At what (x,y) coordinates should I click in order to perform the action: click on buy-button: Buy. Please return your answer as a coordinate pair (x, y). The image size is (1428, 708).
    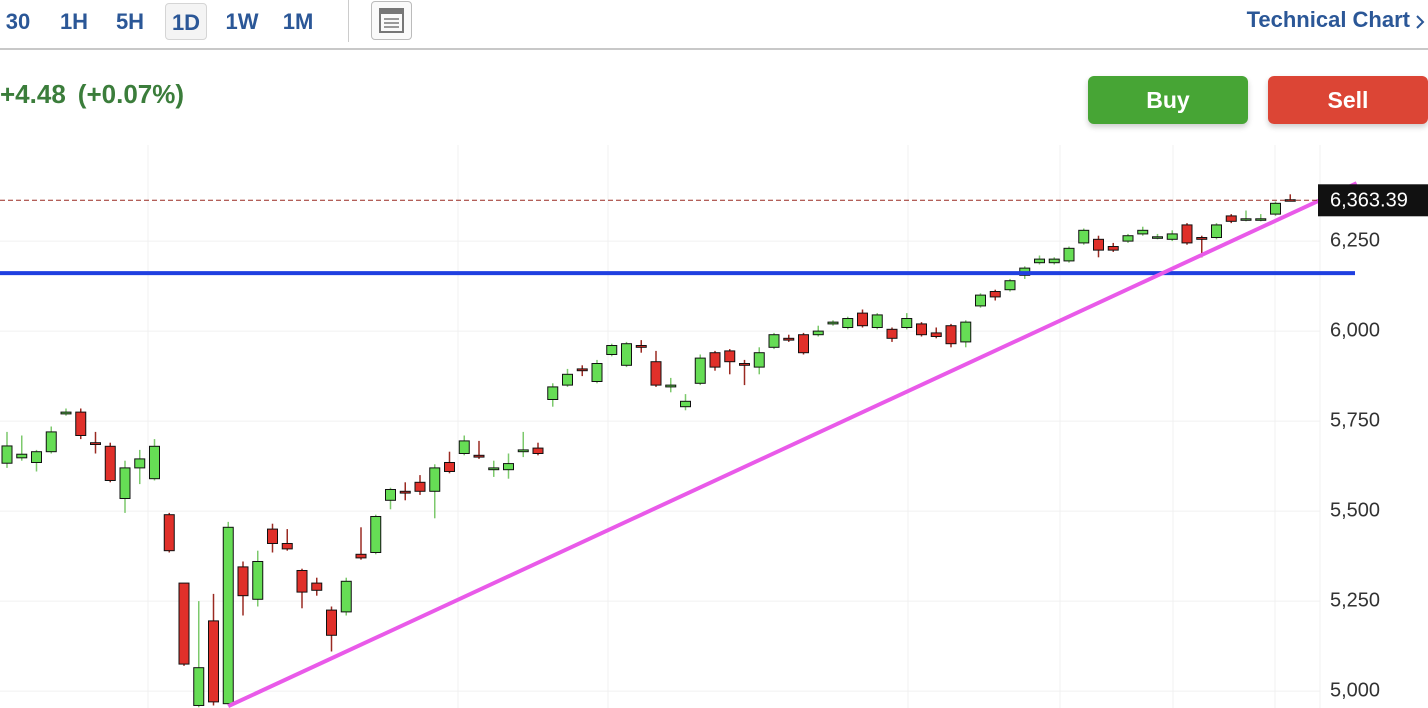
    Looking at the image, I should click on (1168, 100).